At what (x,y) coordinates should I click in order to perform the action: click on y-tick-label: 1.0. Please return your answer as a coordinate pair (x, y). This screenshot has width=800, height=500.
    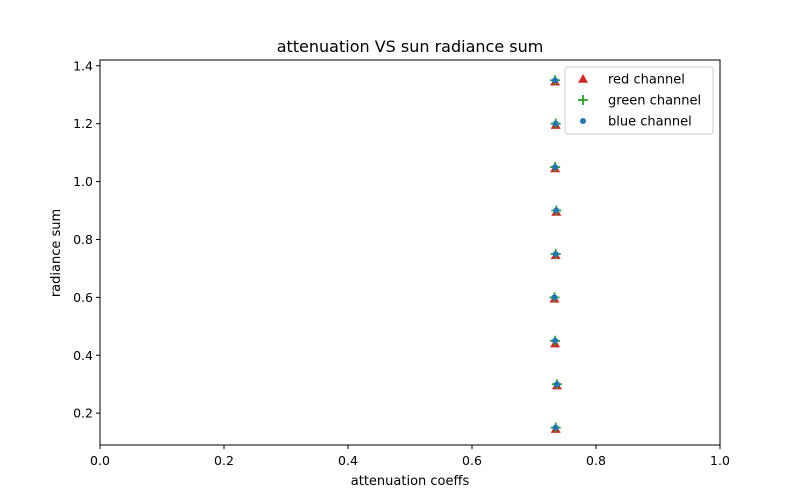
    Looking at the image, I should click on (83, 181).